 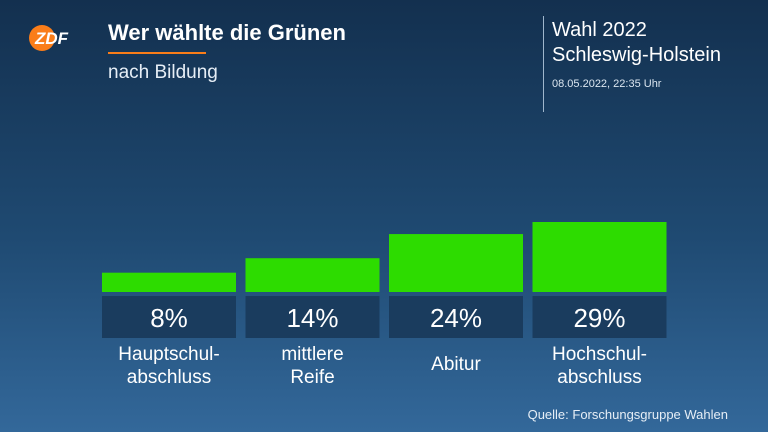 What do you see at coordinates (636, 43) in the screenshot?
I see `election-info: Wahl 2022 Schleswig-Holstein` at bounding box center [636, 43].